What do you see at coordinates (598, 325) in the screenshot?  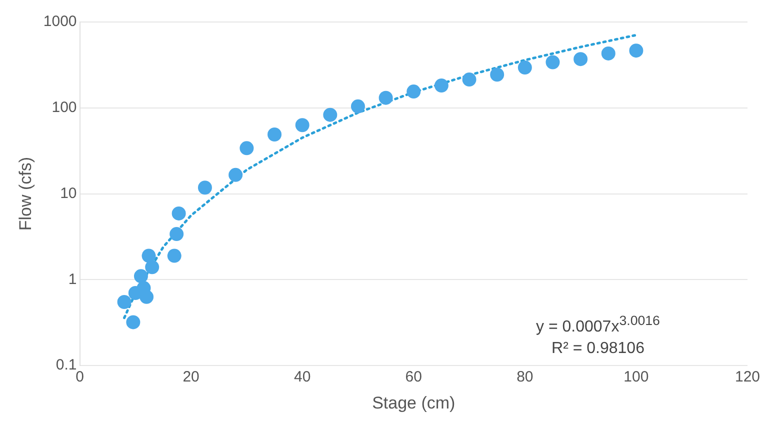 I see `annotation: y = 0.0007x$^{3.0016}$` at bounding box center [598, 325].